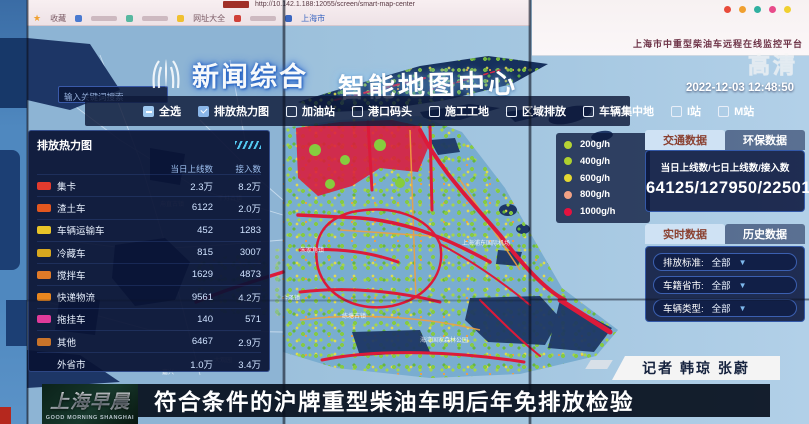 This screenshot has width=809, height=424. What do you see at coordinates (765, 140) in the screenshot?
I see `tab-environment-data: 环保数据` at bounding box center [765, 140].